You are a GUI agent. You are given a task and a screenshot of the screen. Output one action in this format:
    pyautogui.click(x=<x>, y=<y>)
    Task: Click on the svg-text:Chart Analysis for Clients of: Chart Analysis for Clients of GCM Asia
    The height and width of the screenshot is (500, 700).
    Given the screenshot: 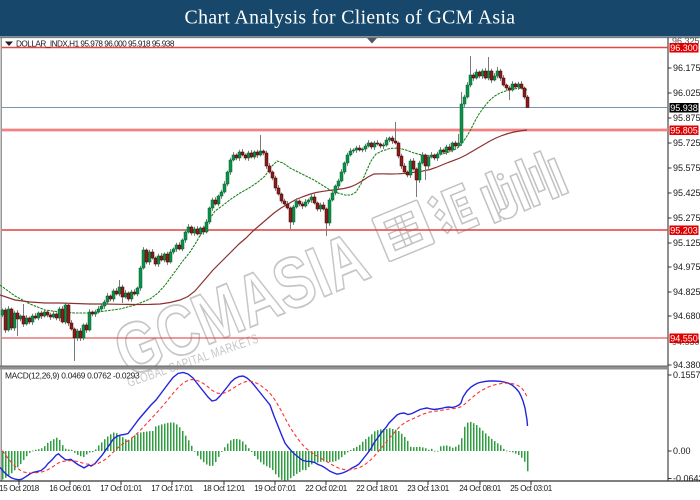 What is the action you would take?
    pyautogui.click(x=350, y=18)
    